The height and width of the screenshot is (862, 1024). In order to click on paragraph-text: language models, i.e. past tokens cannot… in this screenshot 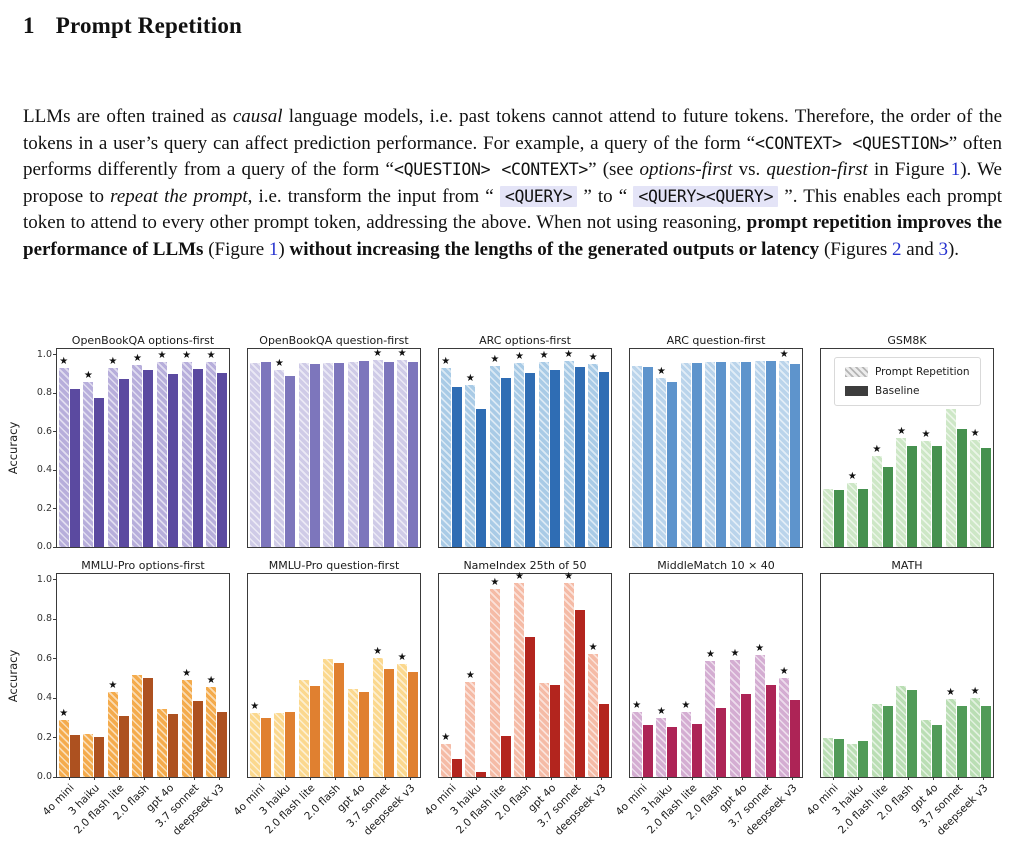, I will do `click(512, 130)`.